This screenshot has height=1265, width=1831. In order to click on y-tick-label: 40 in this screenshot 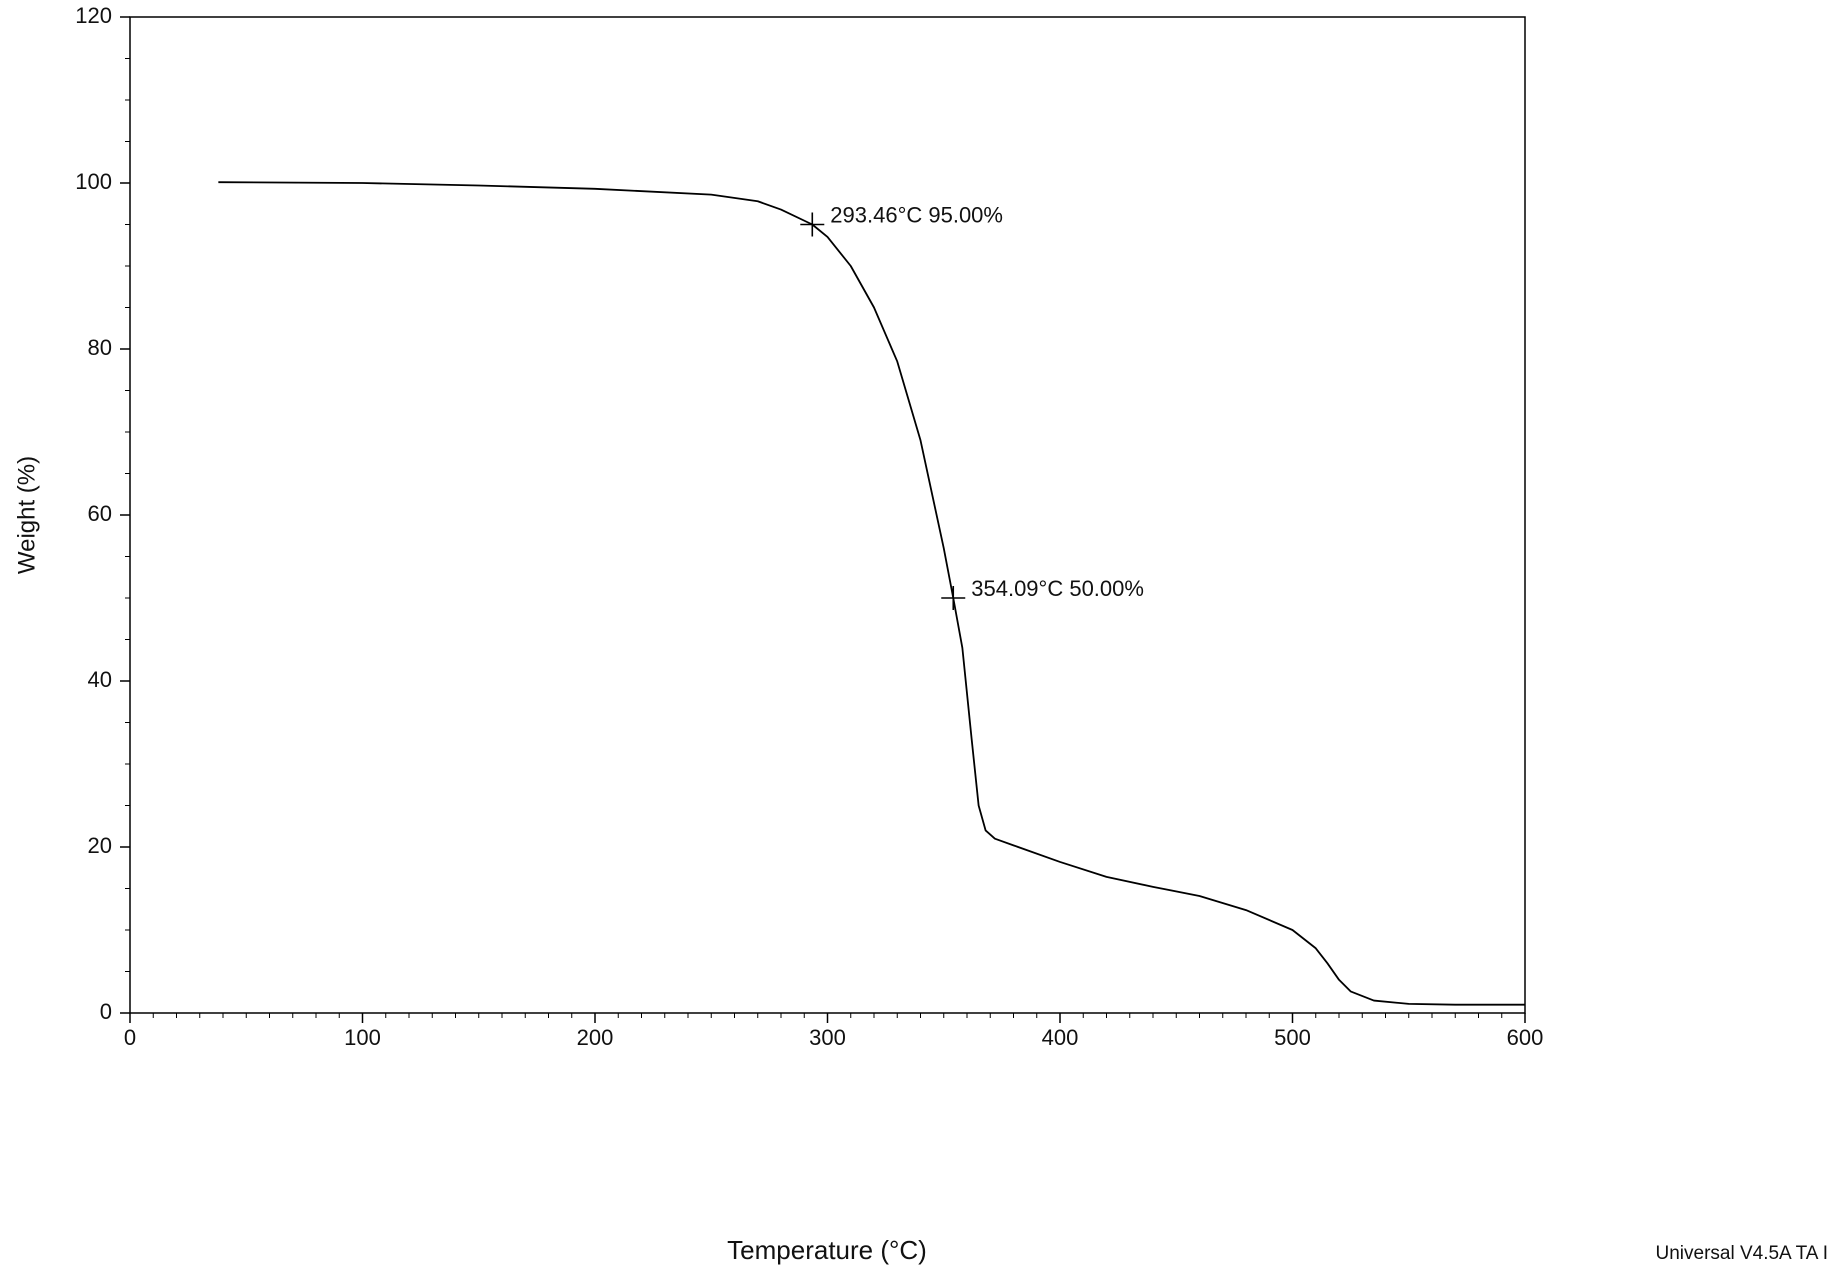, I will do `click(100, 679)`.